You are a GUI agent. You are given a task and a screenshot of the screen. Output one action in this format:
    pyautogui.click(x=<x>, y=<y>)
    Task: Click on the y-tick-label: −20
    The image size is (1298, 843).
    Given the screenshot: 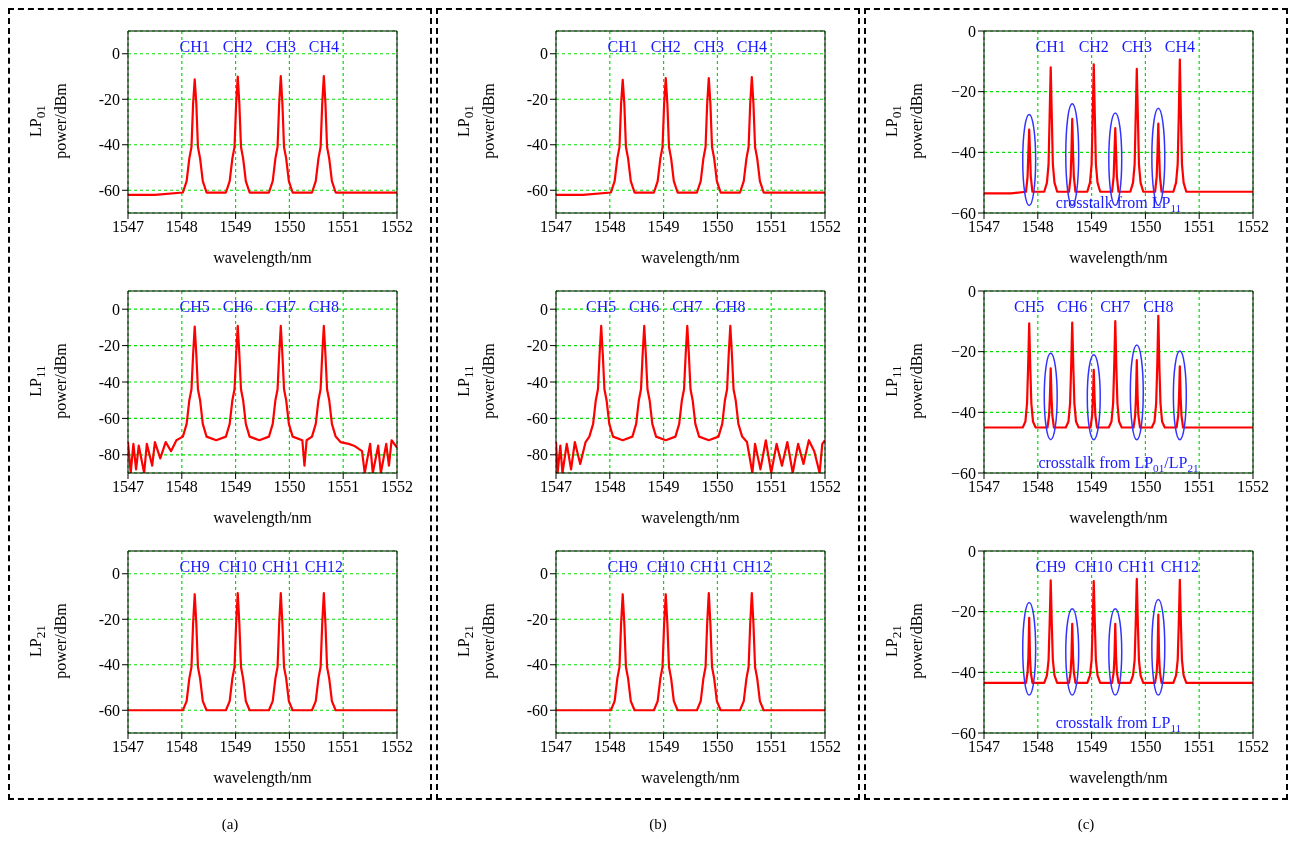 What is the action you would take?
    pyautogui.click(x=963, y=612)
    